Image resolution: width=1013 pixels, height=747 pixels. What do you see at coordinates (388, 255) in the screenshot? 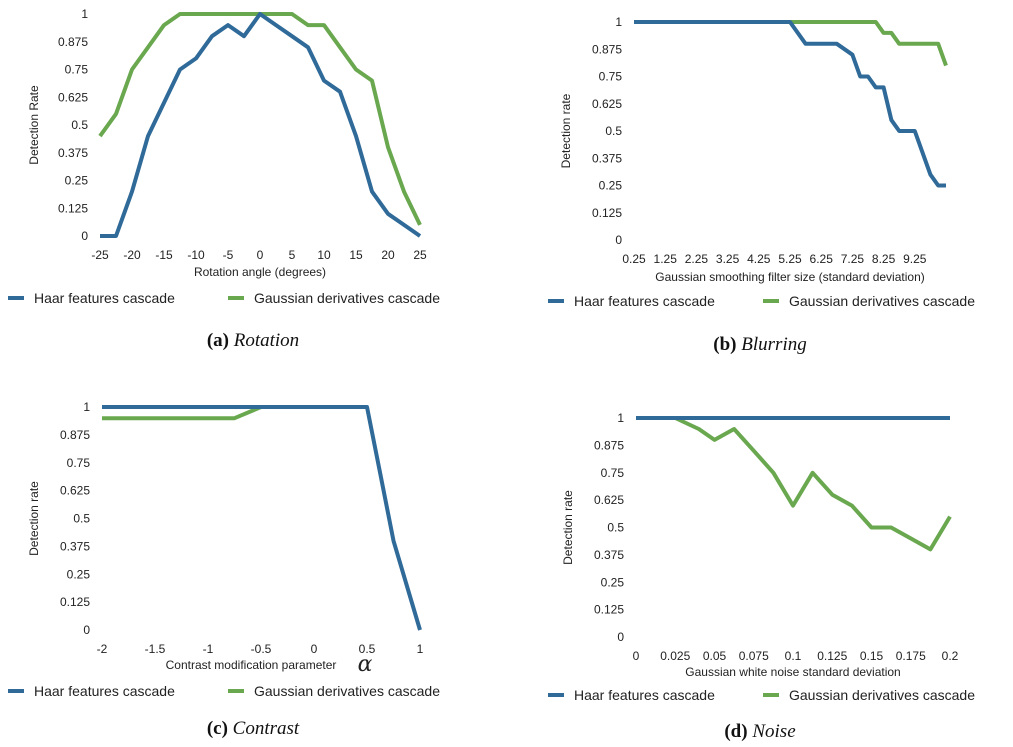
I see `x-tick-label: 20` at bounding box center [388, 255].